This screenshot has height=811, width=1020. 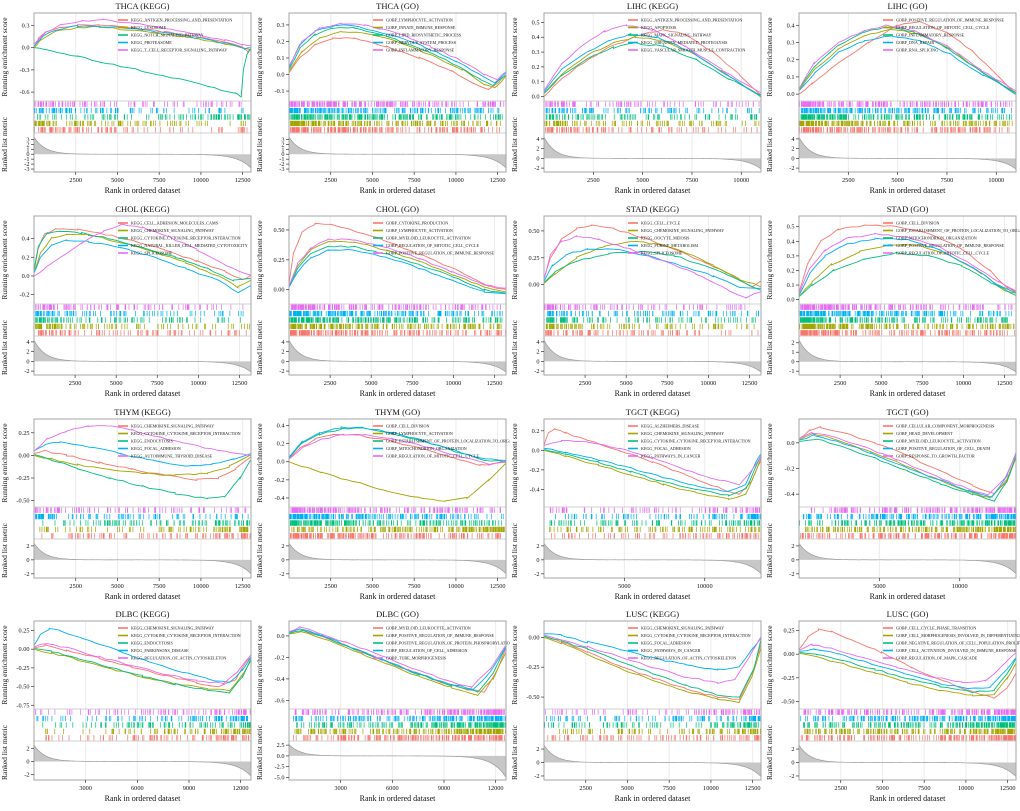 What do you see at coordinates (26, 775) in the screenshot?
I see `metric-tick-label: -2` at bounding box center [26, 775].